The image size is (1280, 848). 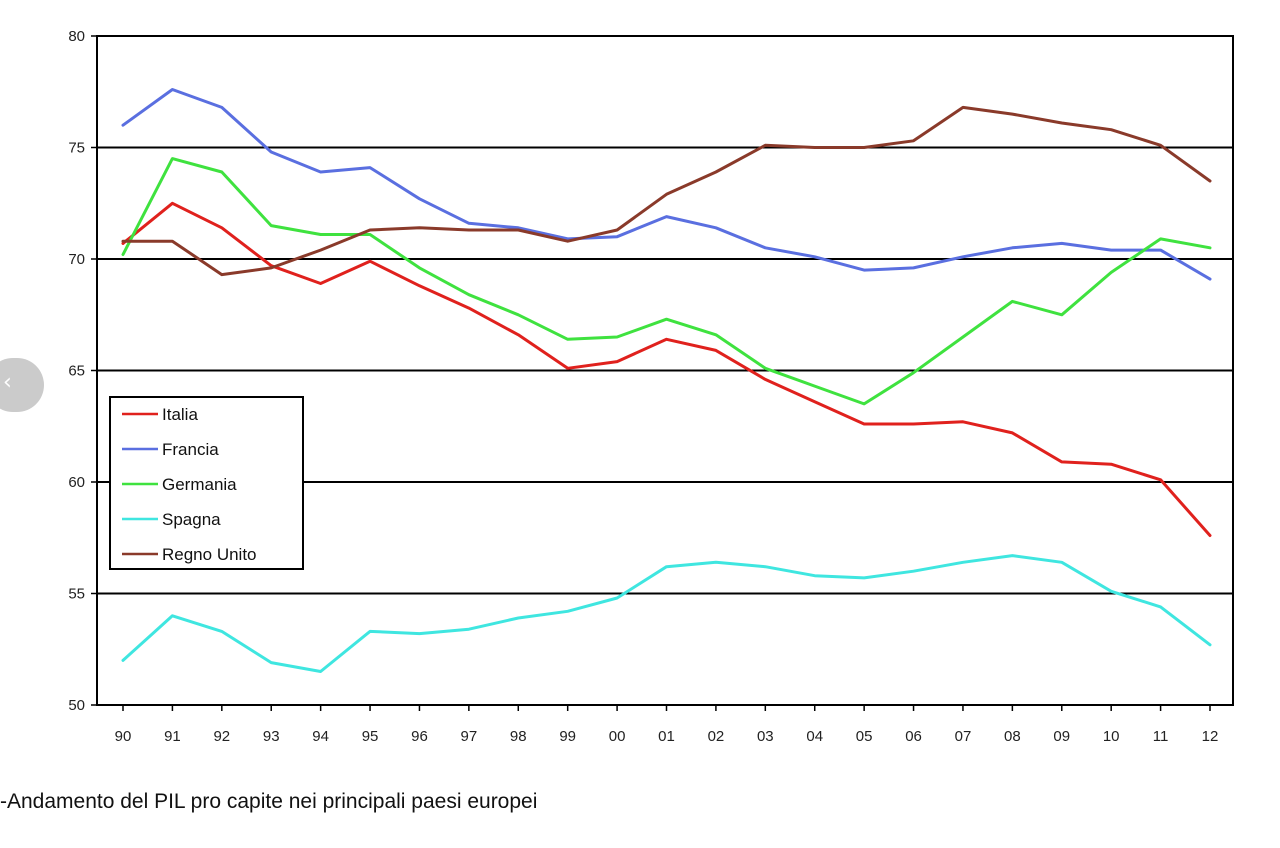 What do you see at coordinates (271, 736) in the screenshot?
I see `x-tick-label: 93` at bounding box center [271, 736].